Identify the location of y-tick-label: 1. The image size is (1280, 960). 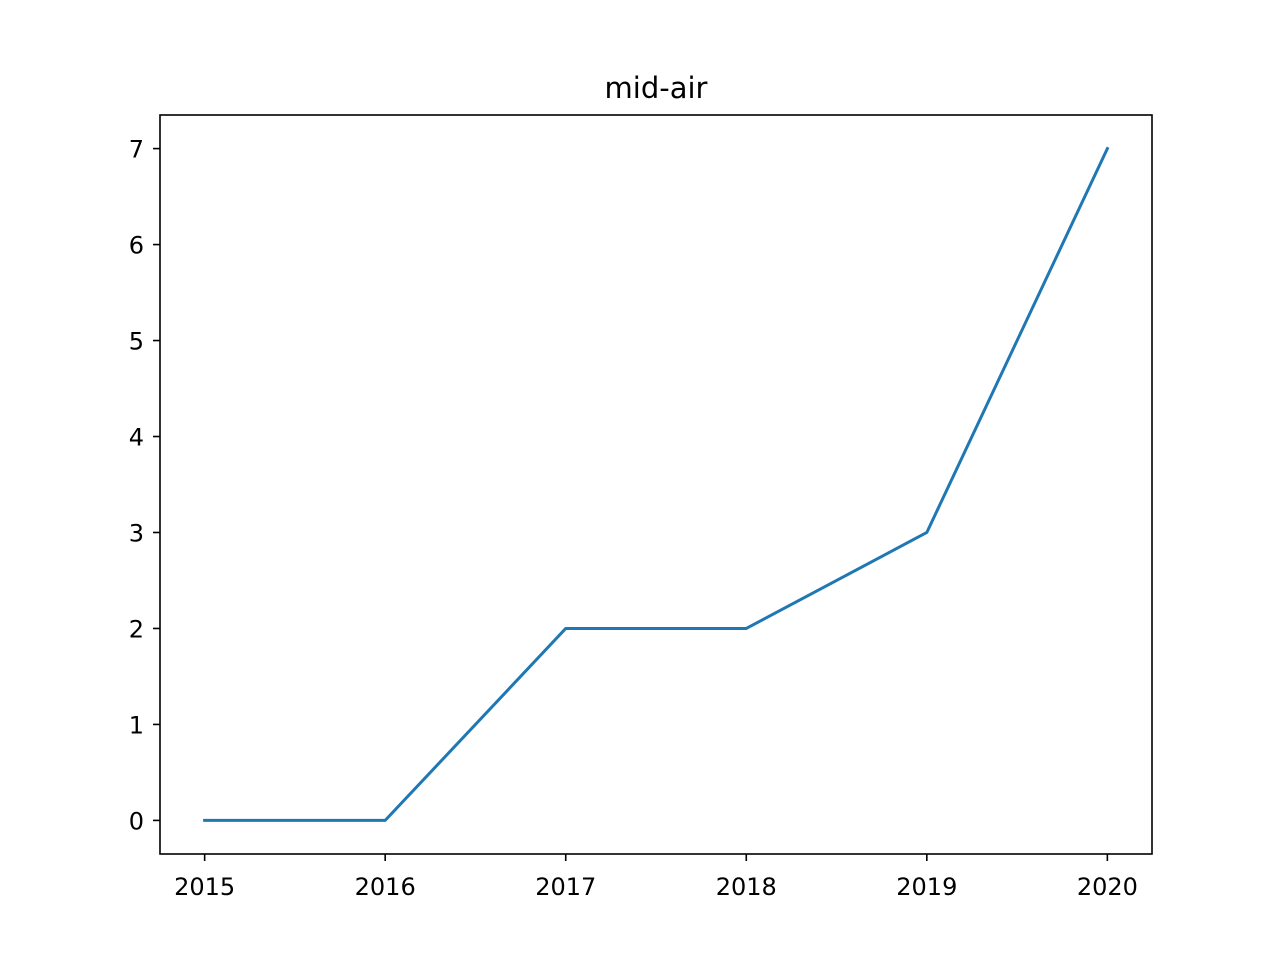
(136, 725).